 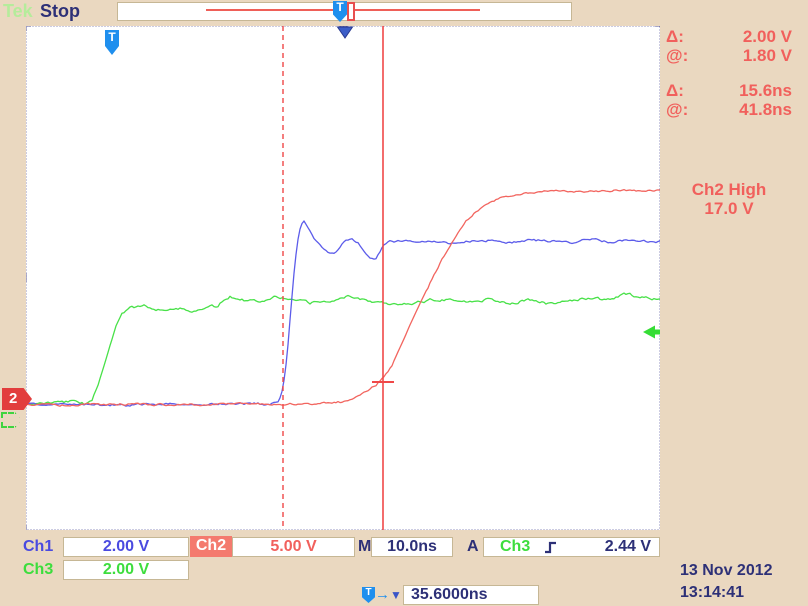 I want to click on brand-logo: Tek, so click(x=18, y=11).